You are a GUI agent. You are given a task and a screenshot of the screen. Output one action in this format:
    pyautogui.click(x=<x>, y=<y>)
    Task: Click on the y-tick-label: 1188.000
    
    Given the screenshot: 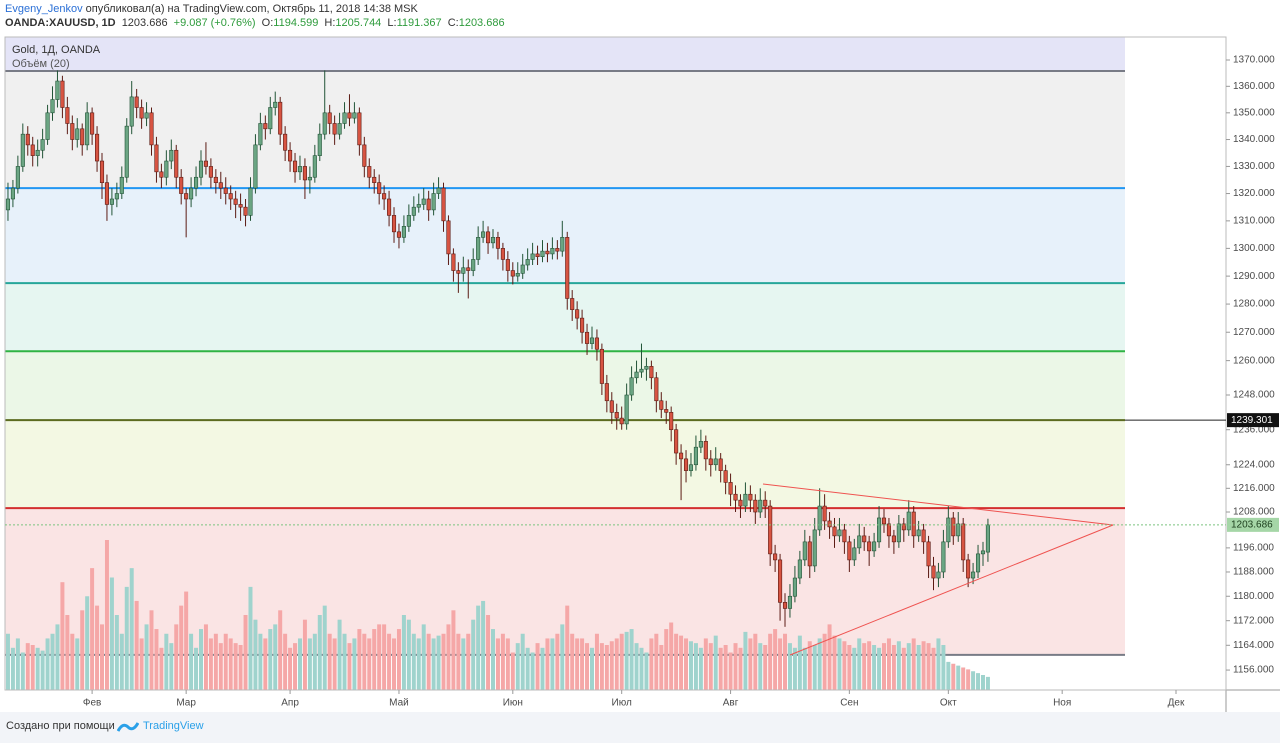 What is the action you would take?
    pyautogui.click(x=1253, y=572)
    